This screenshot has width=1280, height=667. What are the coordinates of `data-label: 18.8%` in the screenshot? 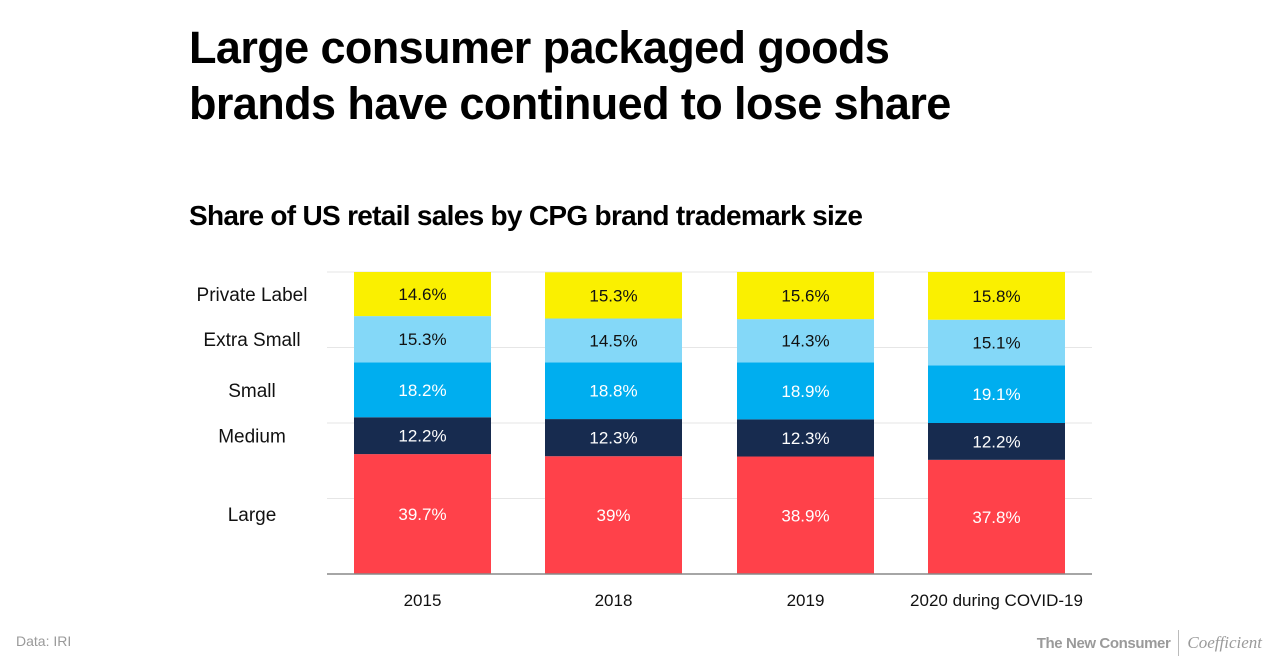 It's located at (613, 391).